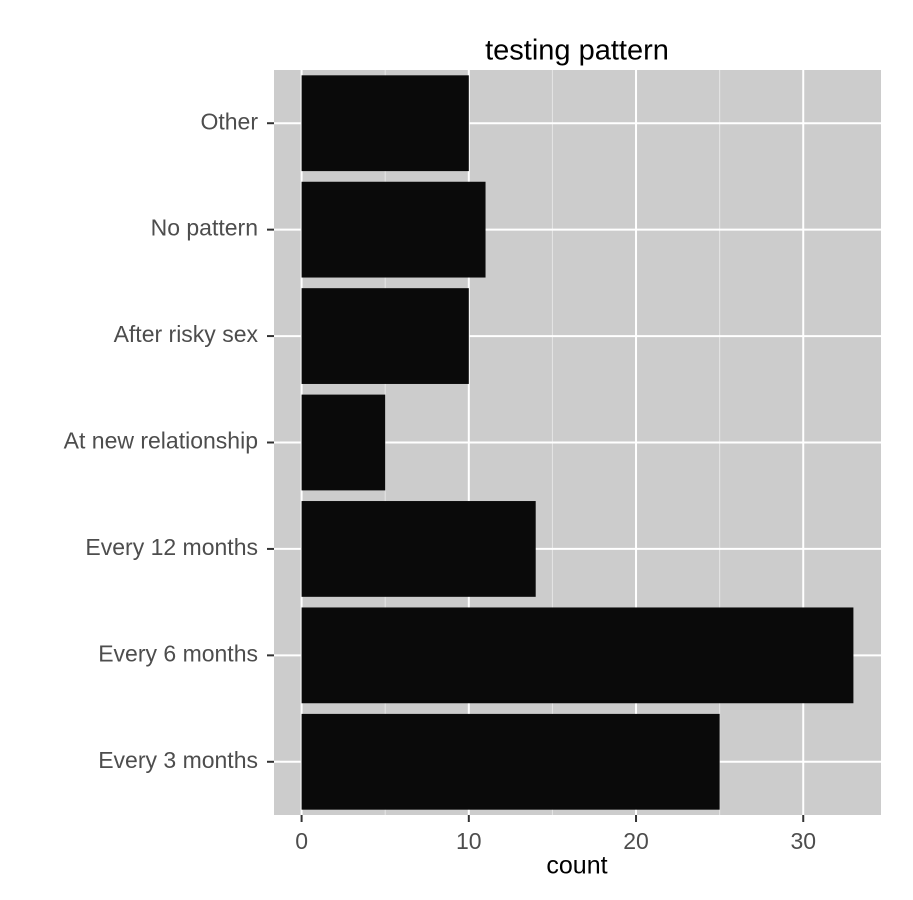  I want to click on x-tick-label: 0, so click(301, 841).